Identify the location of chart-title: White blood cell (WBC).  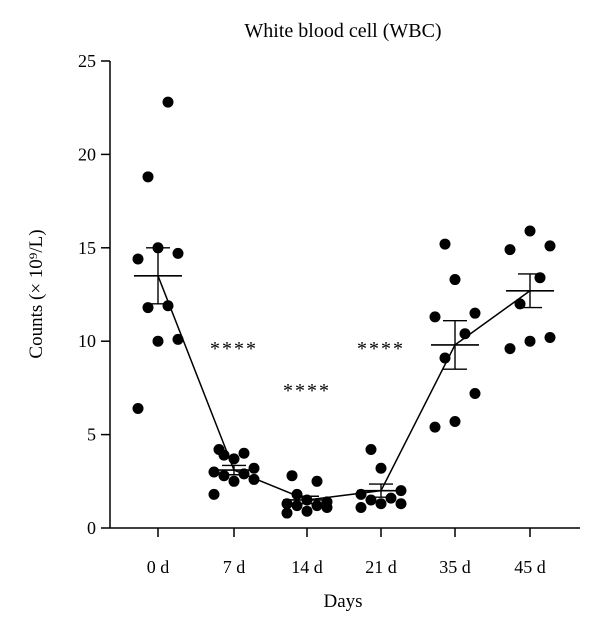
(342, 31).